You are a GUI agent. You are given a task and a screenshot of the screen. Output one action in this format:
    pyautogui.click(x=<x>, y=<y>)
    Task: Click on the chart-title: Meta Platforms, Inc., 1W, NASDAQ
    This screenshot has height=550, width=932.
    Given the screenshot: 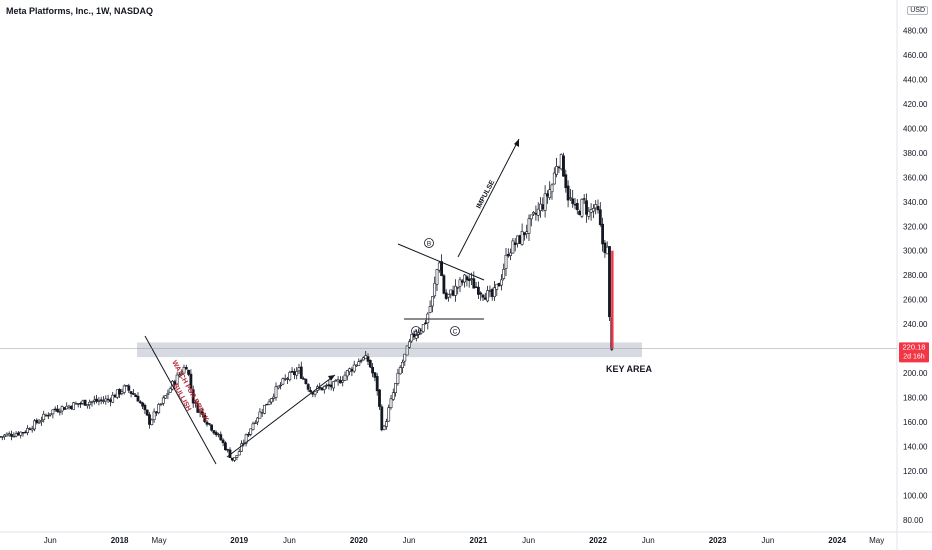 What is the action you would take?
    pyautogui.click(x=80, y=11)
    